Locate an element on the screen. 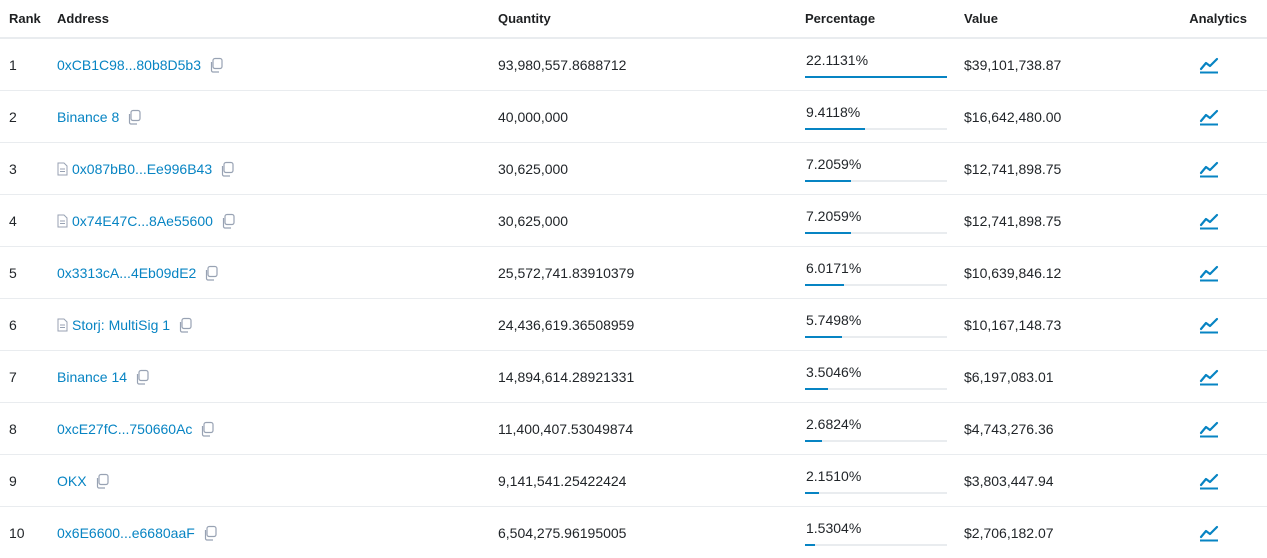 This screenshot has height=558, width=1267. percentage-text: 22.1131% is located at coordinates (837, 59).